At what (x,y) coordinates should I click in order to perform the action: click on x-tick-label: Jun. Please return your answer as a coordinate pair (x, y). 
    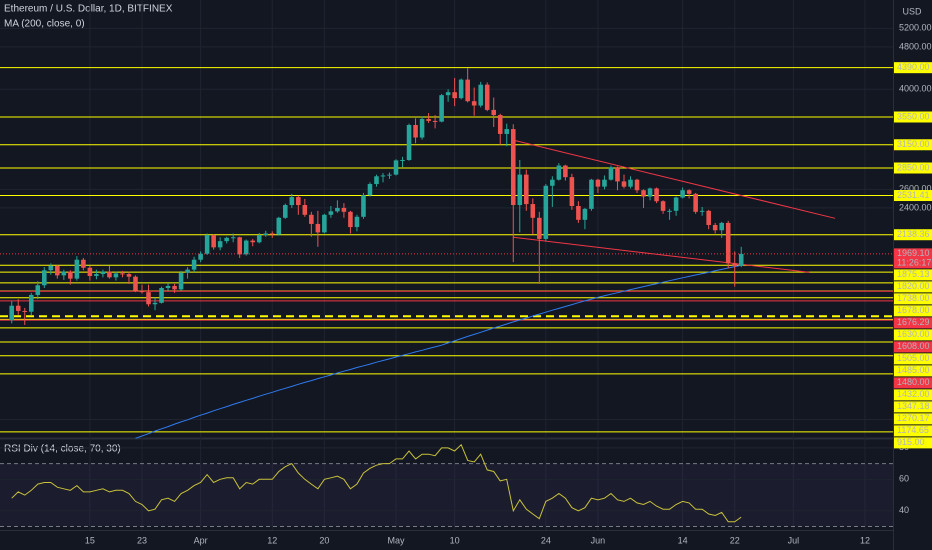
    Looking at the image, I should click on (598, 540).